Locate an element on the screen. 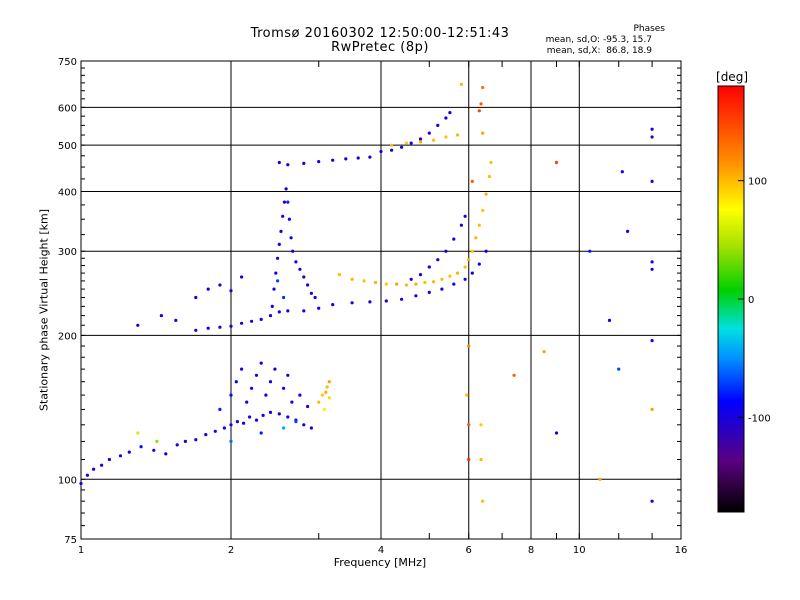 This screenshot has height=600, width=800. chart-subtitle: RwPretec (8p) is located at coordinates (380, 47).